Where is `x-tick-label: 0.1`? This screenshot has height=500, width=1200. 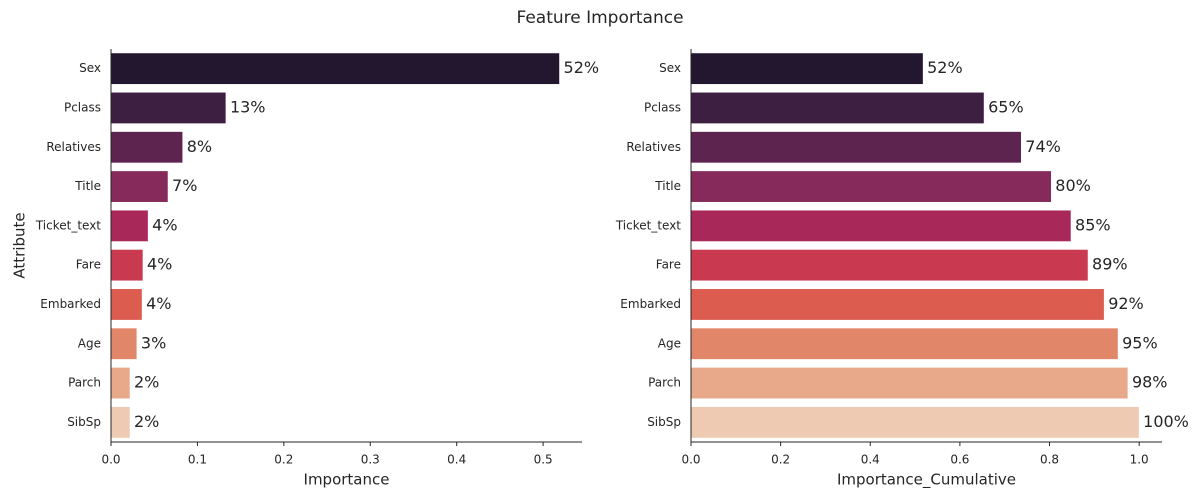
x-tick-label: 0.1 is located at coordinates (197, 460).